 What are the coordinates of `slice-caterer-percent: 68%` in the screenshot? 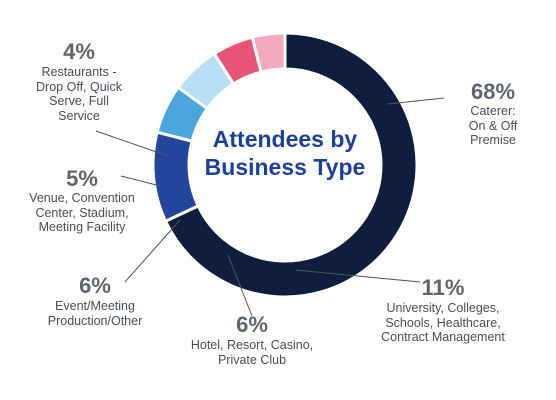 It's located at (493, 91).